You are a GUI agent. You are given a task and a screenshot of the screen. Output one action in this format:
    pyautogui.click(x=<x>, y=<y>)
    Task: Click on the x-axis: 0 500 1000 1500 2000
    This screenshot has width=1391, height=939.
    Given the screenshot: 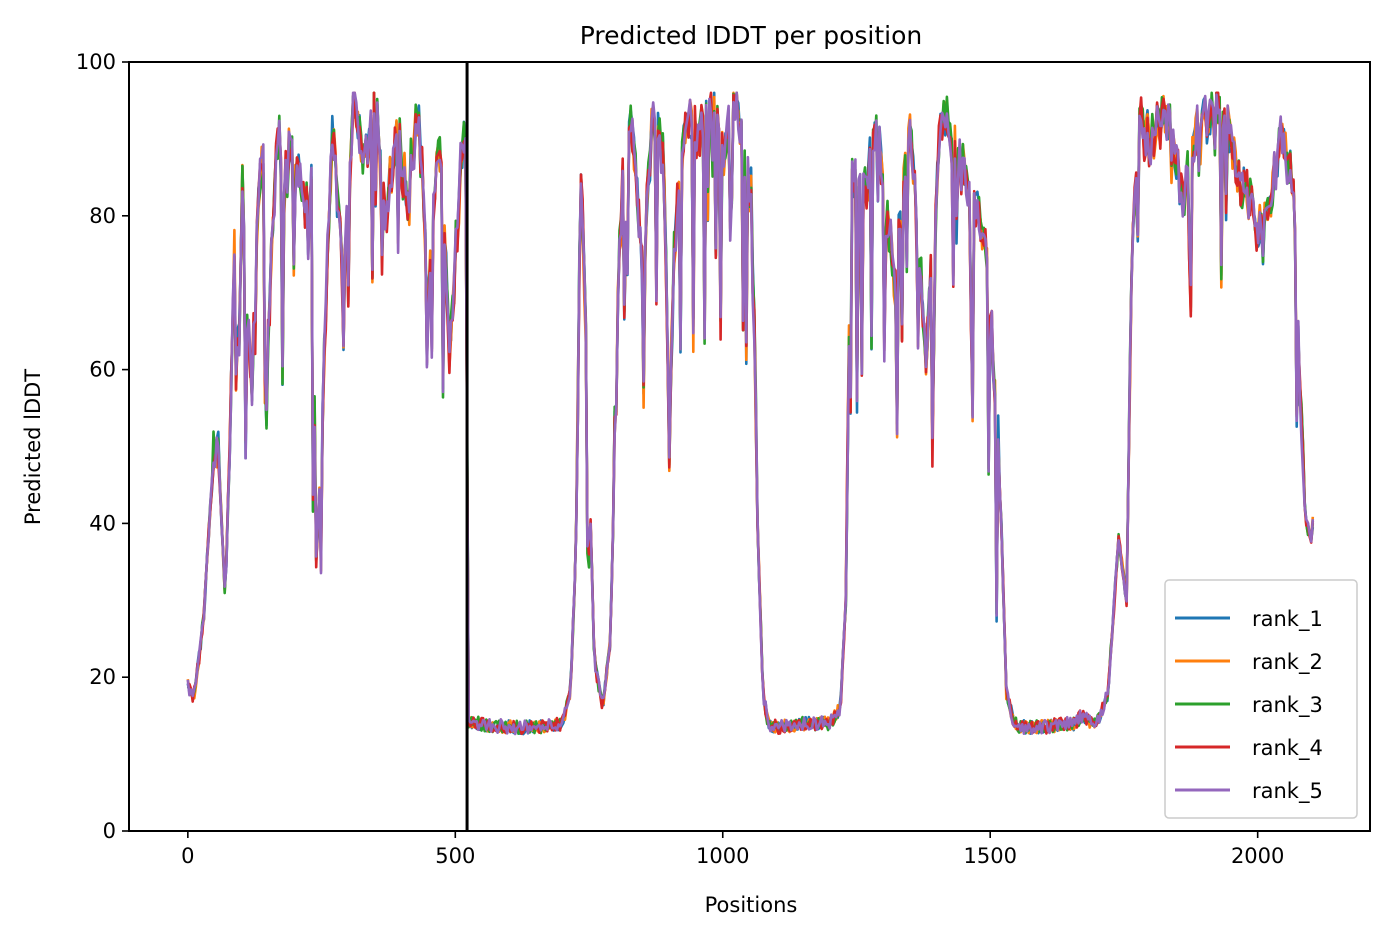 What is the action you would take?
    pyautogui.click(x=732, y=849)
    